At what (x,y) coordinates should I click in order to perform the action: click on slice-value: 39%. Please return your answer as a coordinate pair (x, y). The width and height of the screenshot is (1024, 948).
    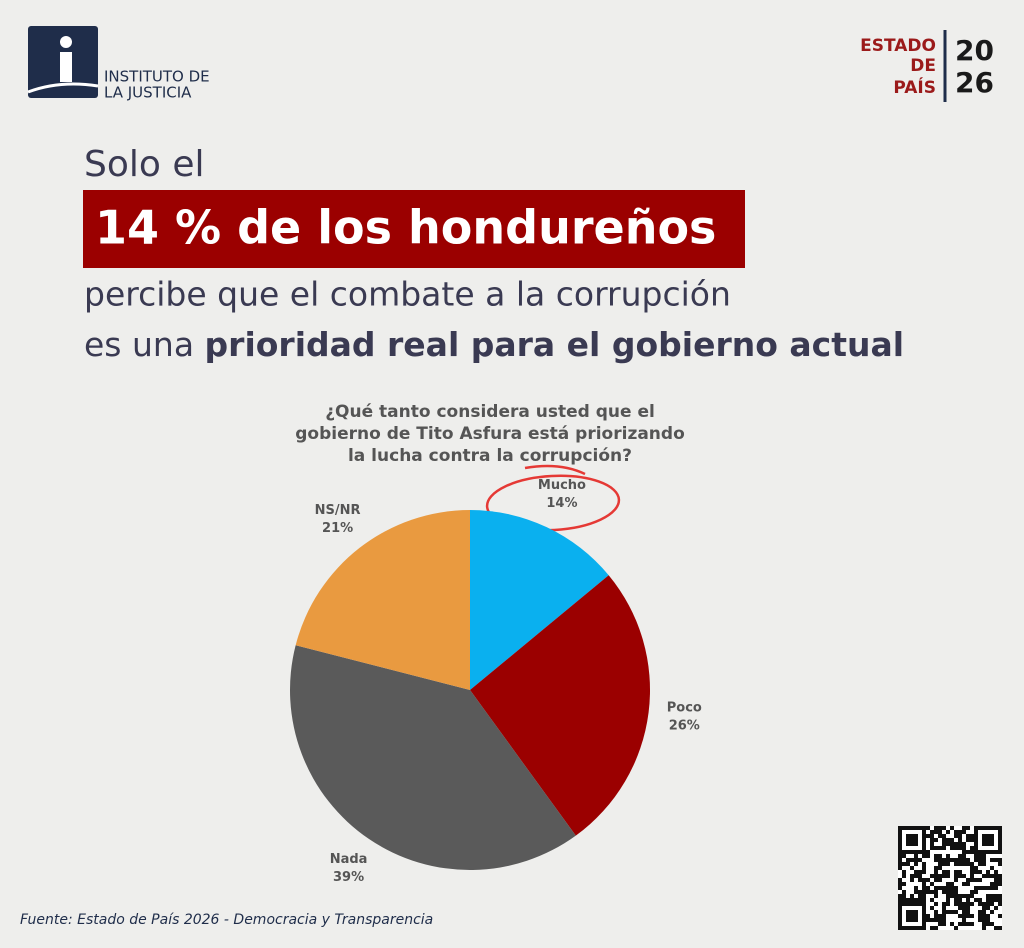
    Looking at the image, I should click on (348, 877).